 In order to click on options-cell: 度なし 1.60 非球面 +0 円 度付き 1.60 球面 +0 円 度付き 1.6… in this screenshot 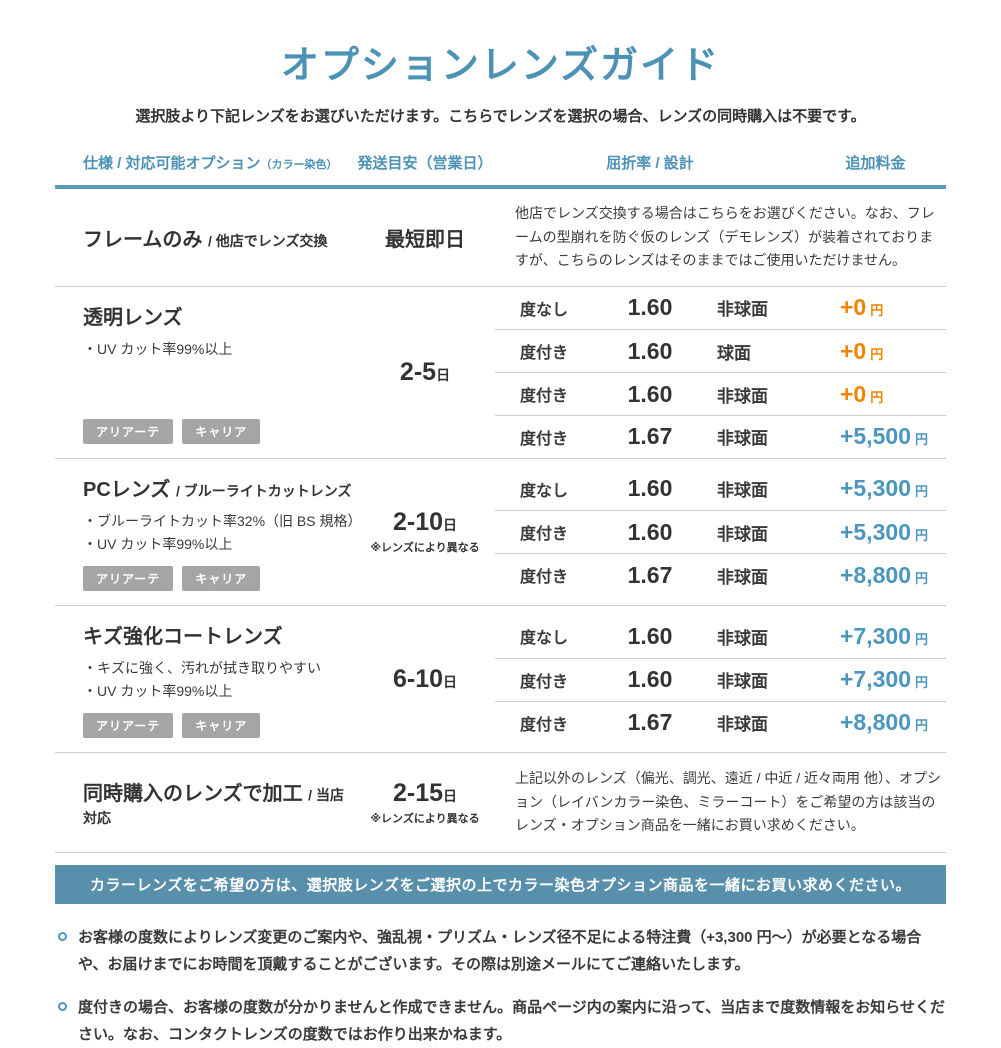, I will do `click(720, 372)`.